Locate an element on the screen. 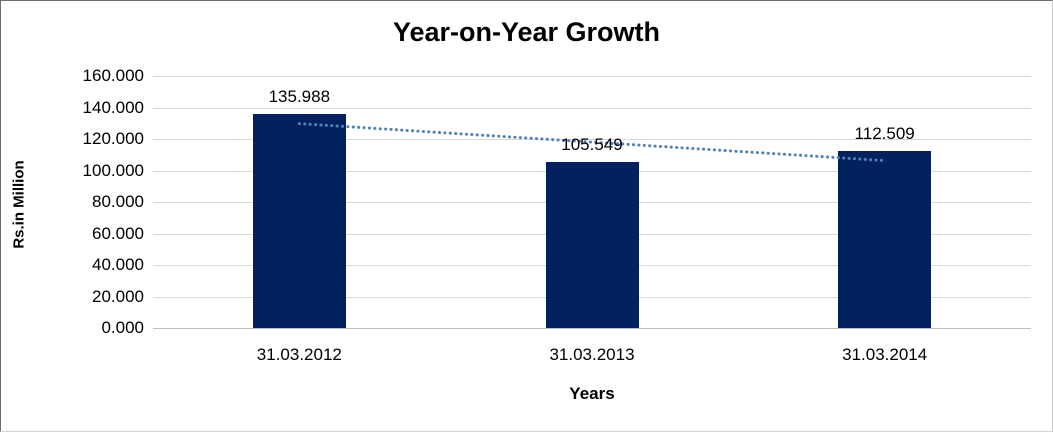  y-tick-label: 140.000 is located at coordinates (113, 107).